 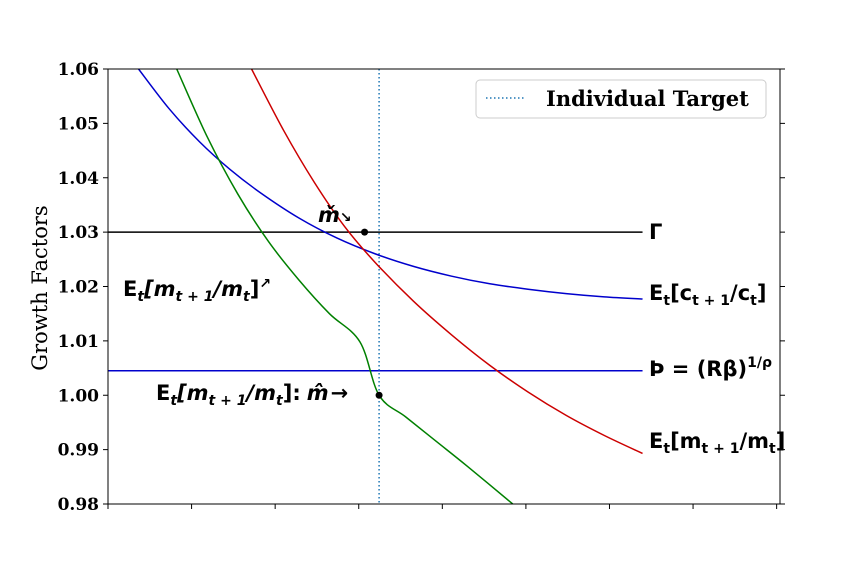 What do you see at coordinates (335, 215) in the screenshot?
I see `m-check-label: m̌↘` at bounding box center [335, 215].